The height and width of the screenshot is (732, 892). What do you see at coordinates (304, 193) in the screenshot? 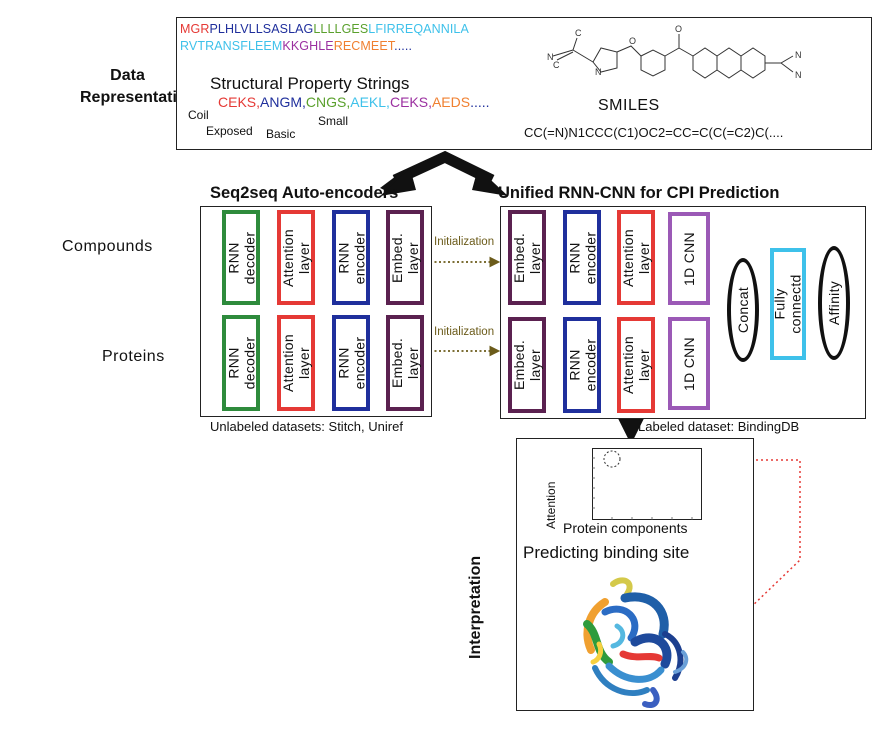
I see `seq2seq-title: Seq2seq Auto-encoders` at bounding box center [304, 193].